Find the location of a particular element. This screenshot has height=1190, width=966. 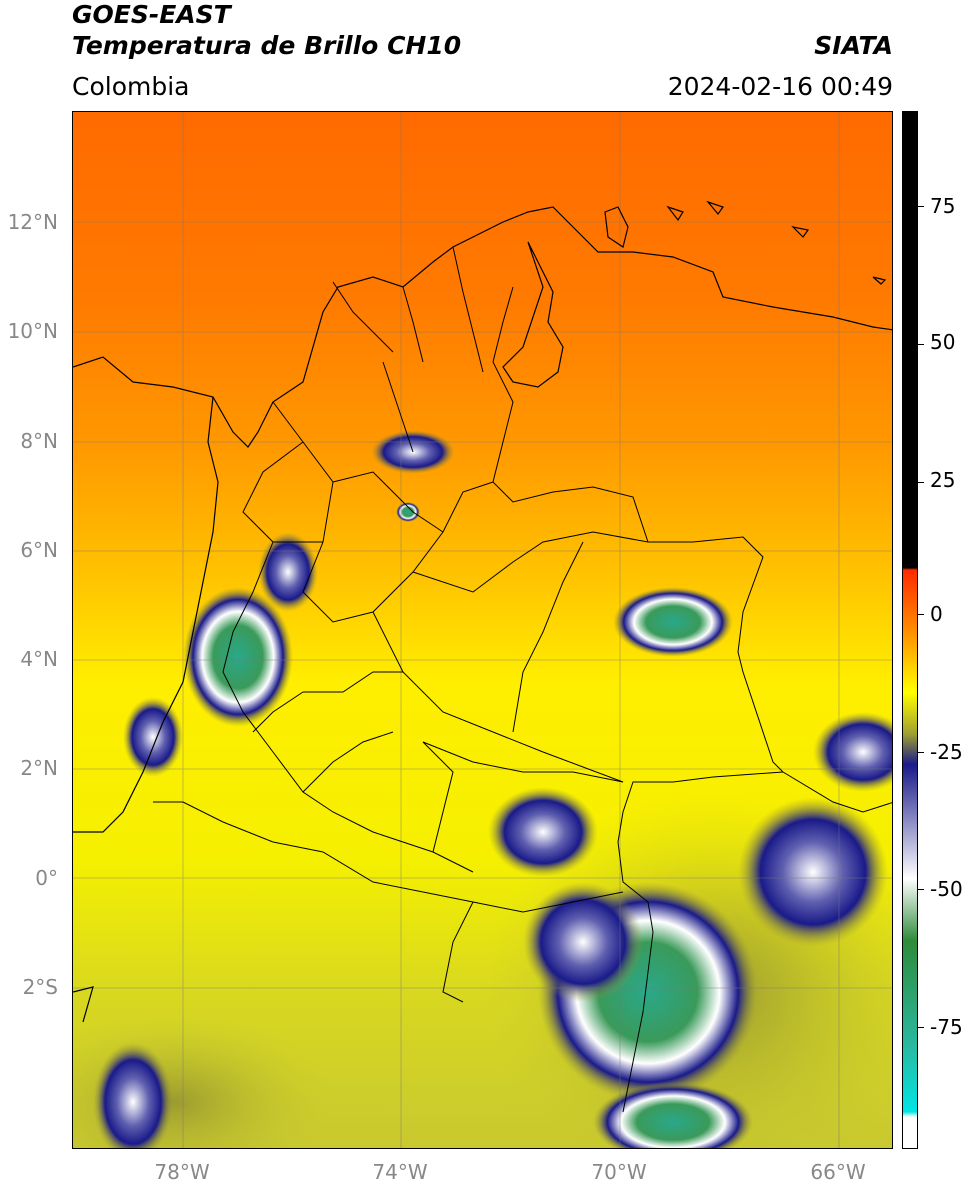

colorbar-tick-minus50 is located at coordinates (921, 889).